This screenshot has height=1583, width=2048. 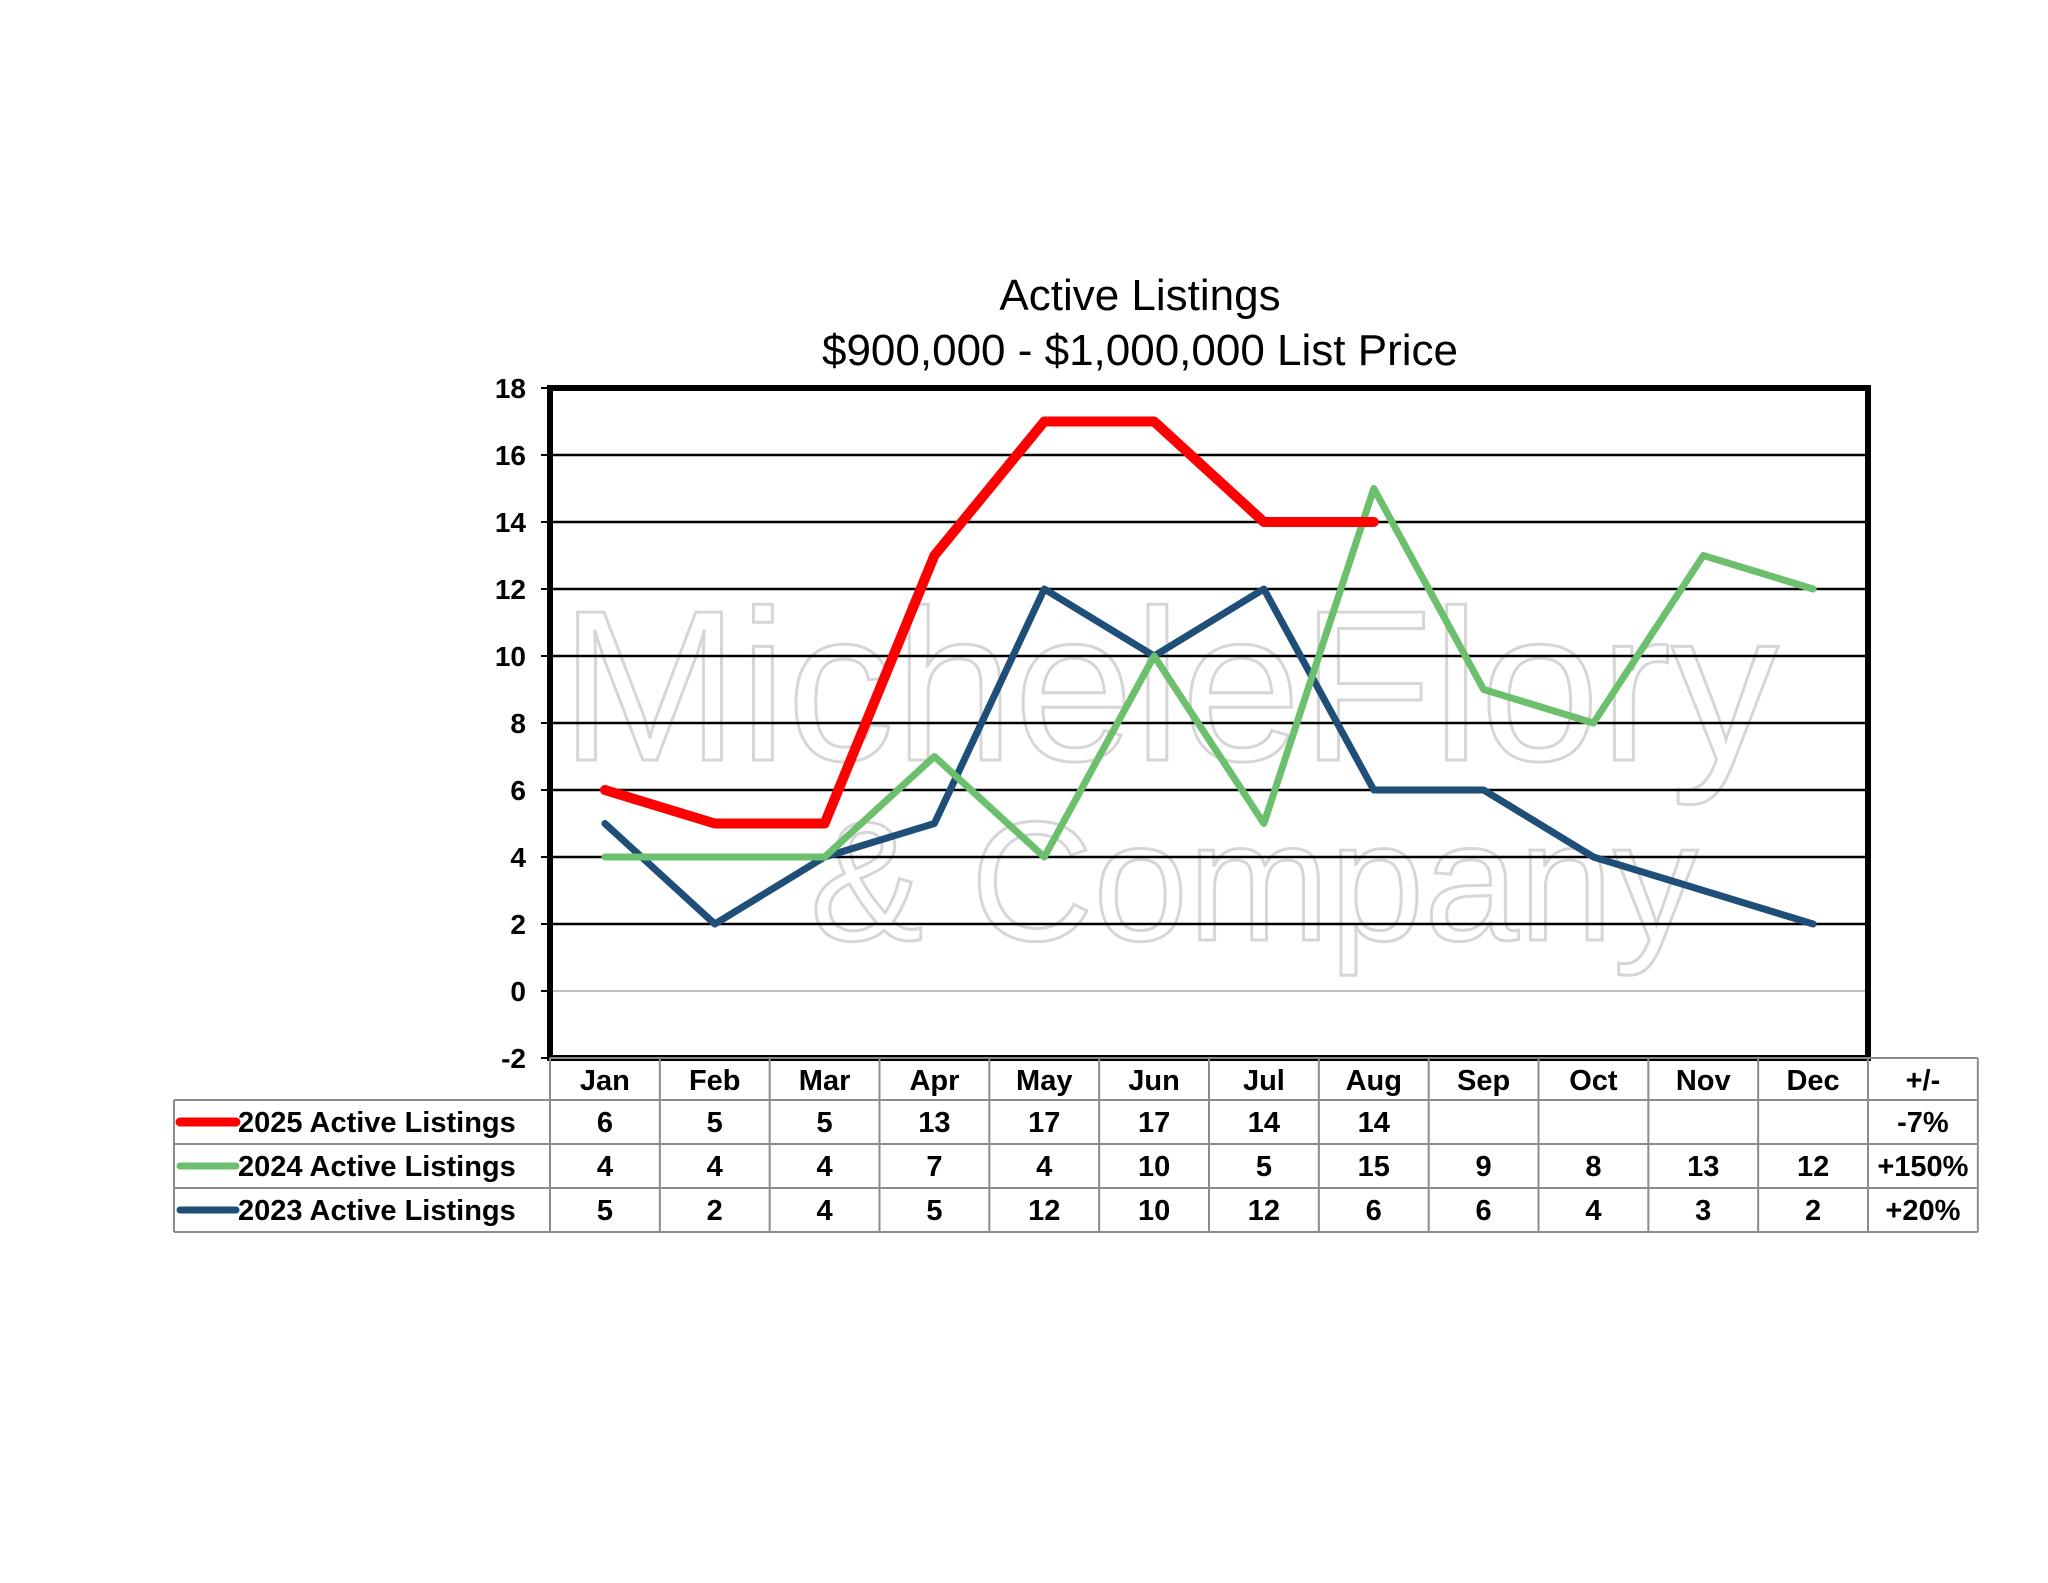 What do you see at coordinates (825, 1081) in the screenshot?
I see `category-label: Mar` at bounding box center [825, 1081].